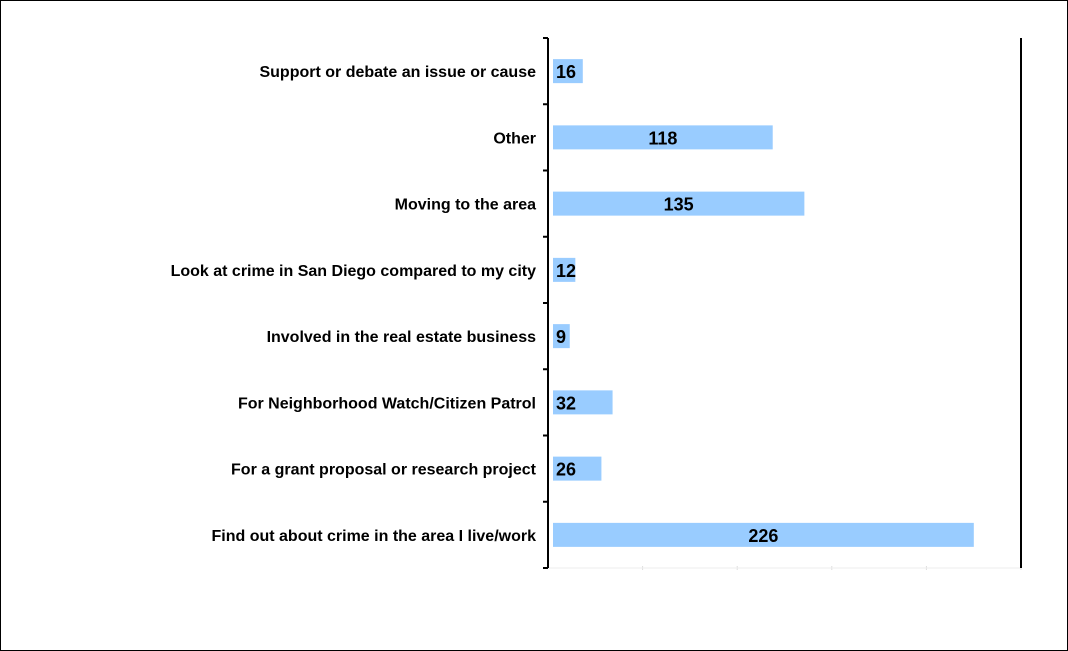  What do you see at coordinates (566, 403) in the screenshot?
I see `data-label: 32` at bounding box center [566, 403].